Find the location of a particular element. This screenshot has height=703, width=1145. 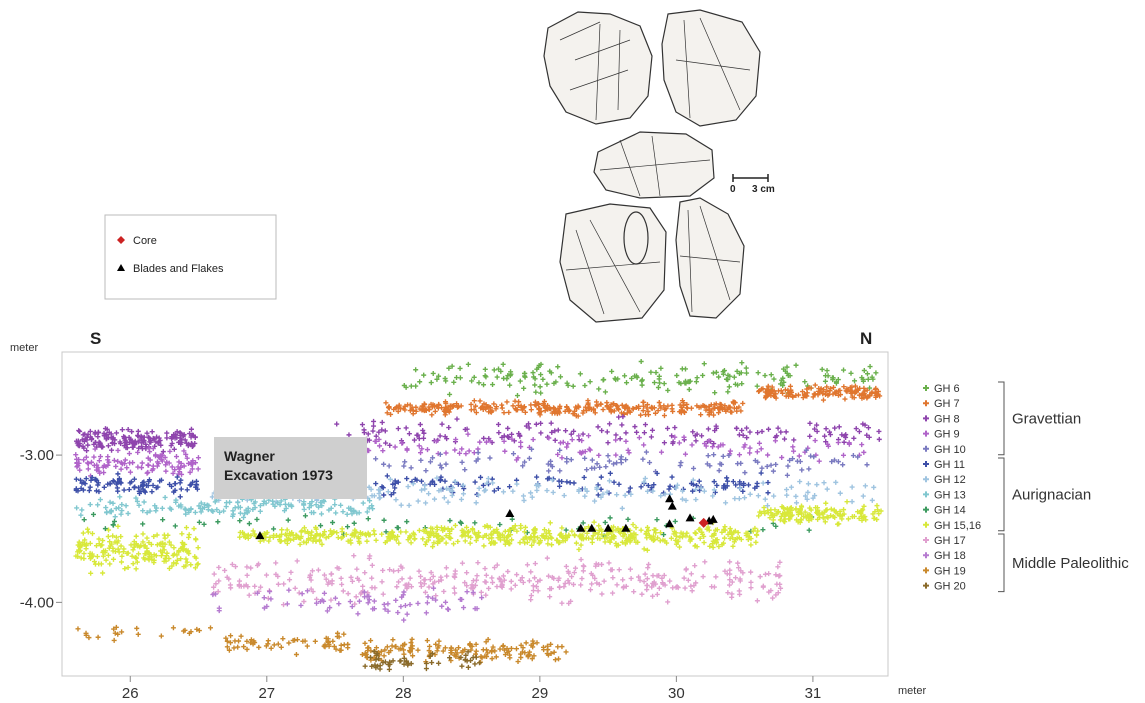

x-tick-label: 26 is located at coordinates (130, 693).